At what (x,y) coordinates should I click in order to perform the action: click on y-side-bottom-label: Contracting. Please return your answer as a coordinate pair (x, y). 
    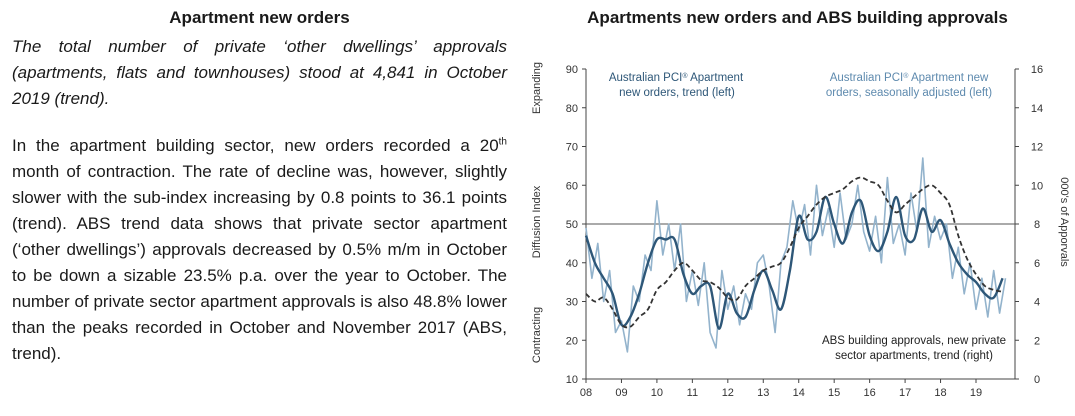
    Looking at the image, I should click on (537, 335).